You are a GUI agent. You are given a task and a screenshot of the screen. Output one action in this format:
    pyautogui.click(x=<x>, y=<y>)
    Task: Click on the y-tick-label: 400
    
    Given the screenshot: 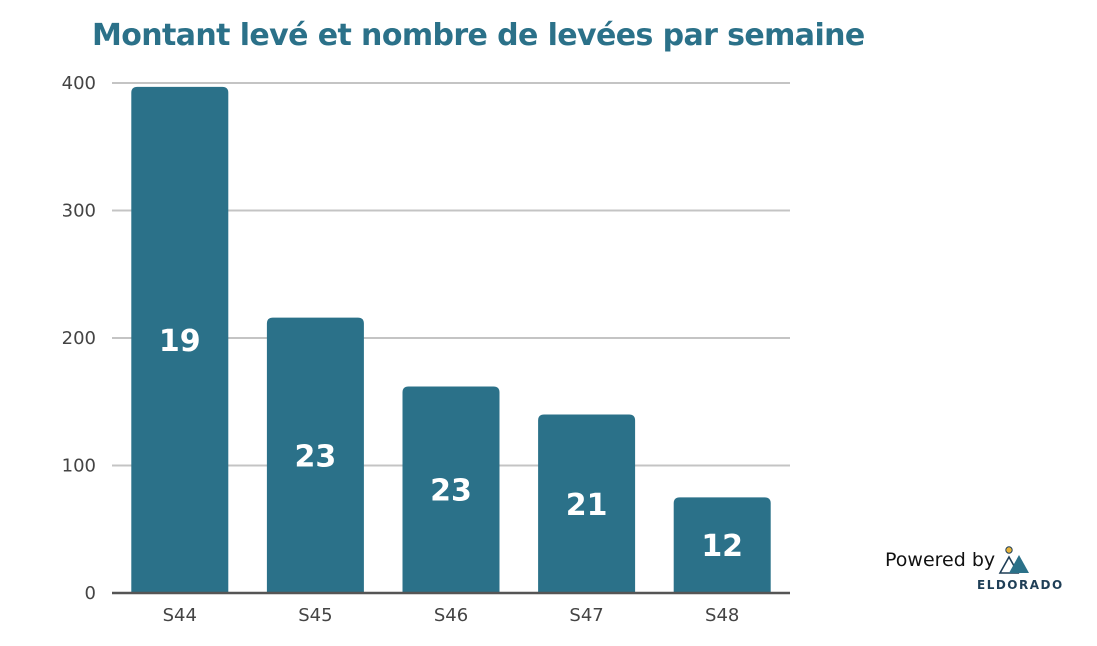 What is the action you would take?
    pyautogui.click(x=79, y=83)
    